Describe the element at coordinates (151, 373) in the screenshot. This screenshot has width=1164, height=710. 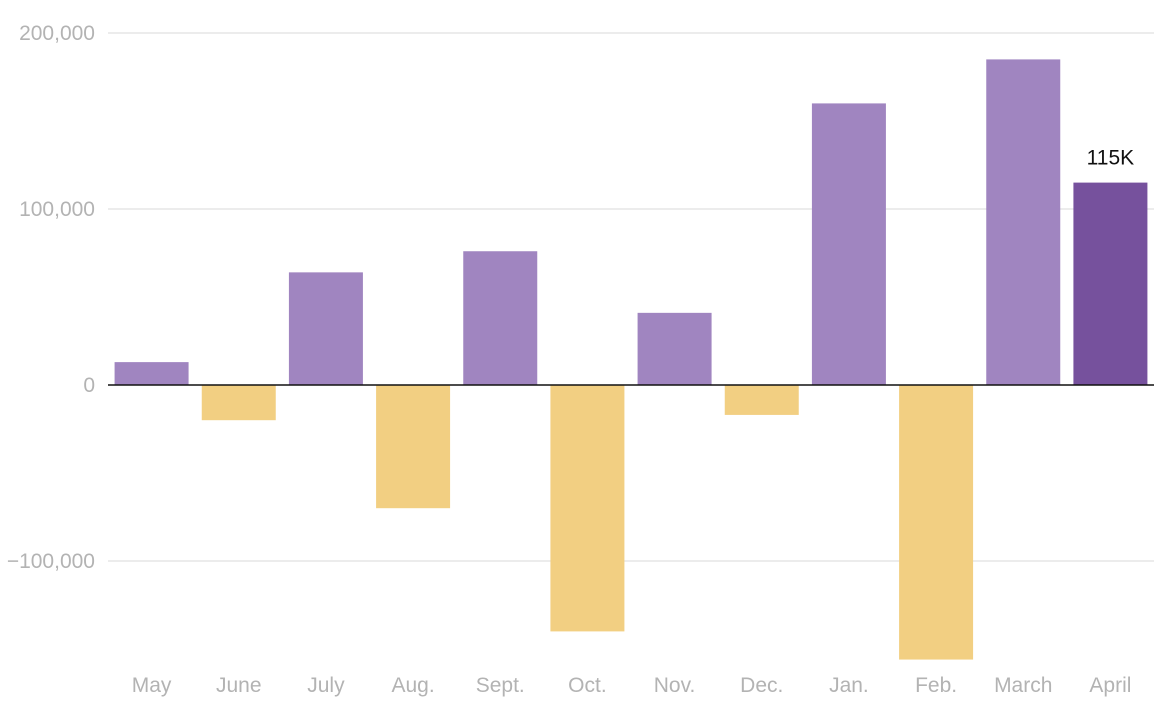
I see `bar-may` at that location.